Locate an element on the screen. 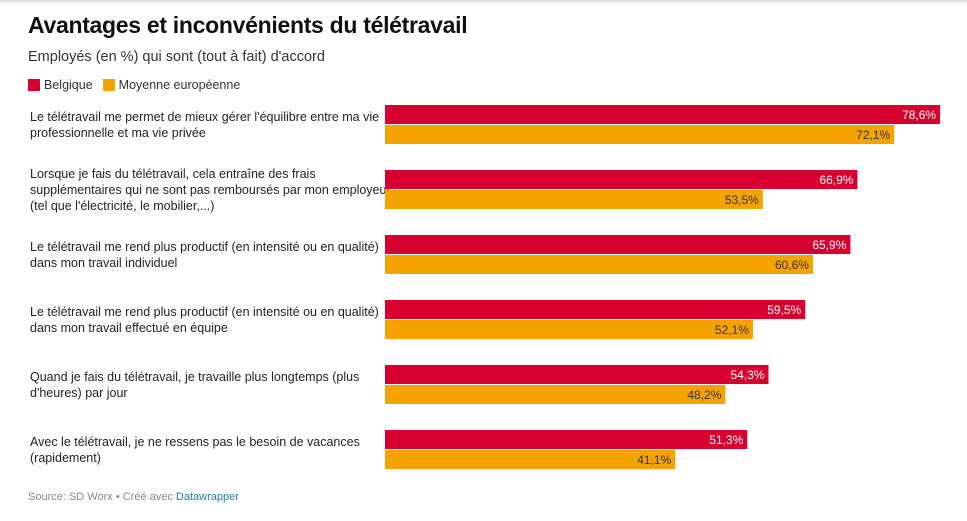  legend: Belgique Moyenne européenne is located at coordinates (139, 85).